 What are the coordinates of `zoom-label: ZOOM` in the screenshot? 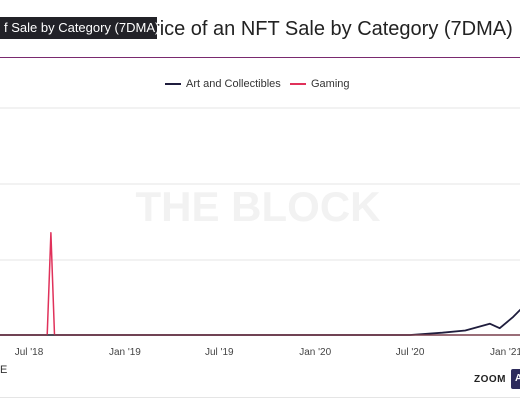 It's located at (490, 379).